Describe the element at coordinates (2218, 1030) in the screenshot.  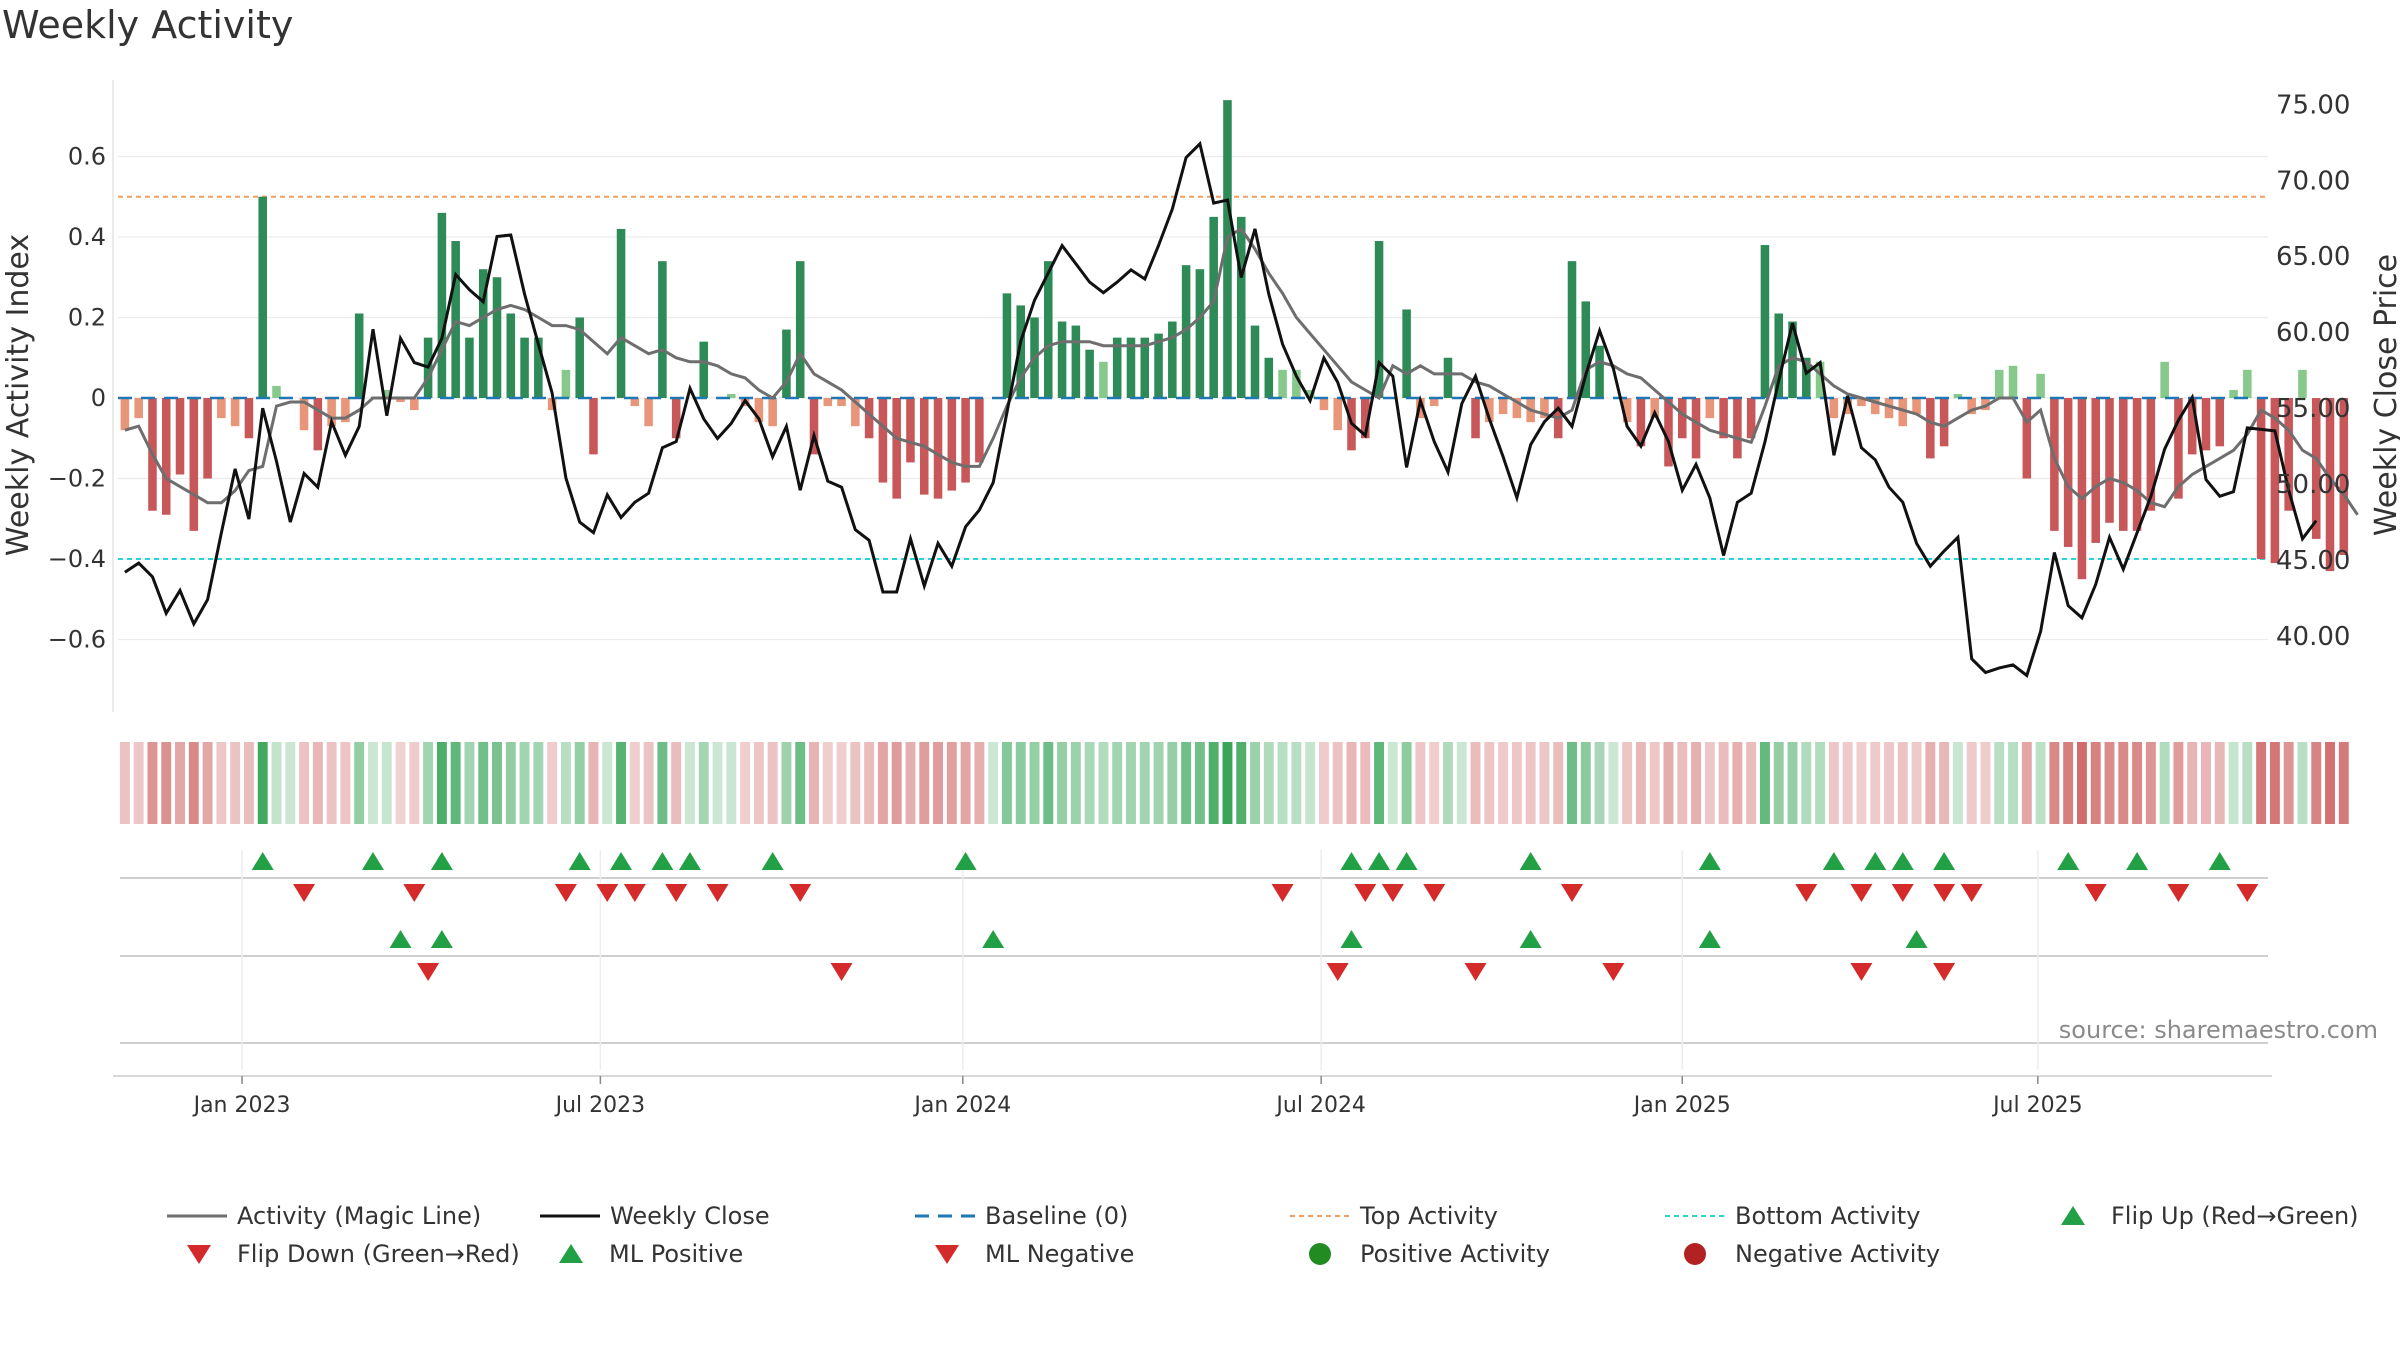
I see `source-note: source: sharemaestro.com` at that location.